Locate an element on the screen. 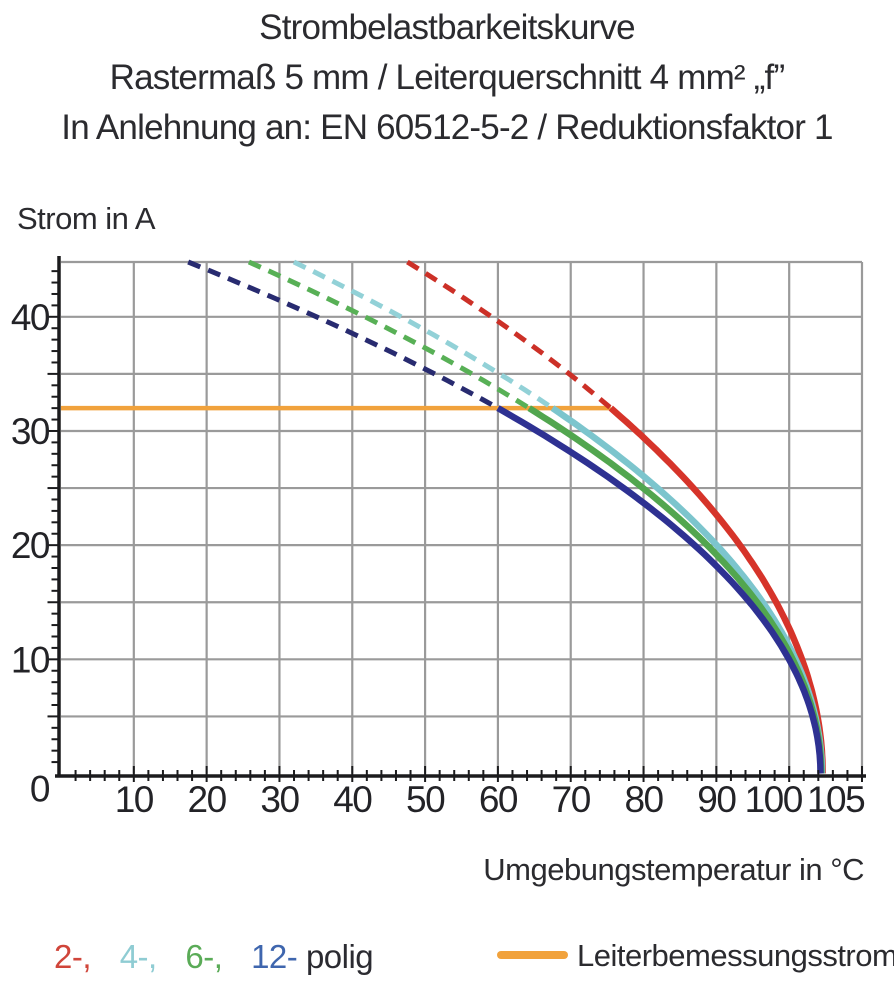 Image resolution: width=894 pixels, height=1000 pixels. x-tick-label: 70 is located at coordinates (571, 799).